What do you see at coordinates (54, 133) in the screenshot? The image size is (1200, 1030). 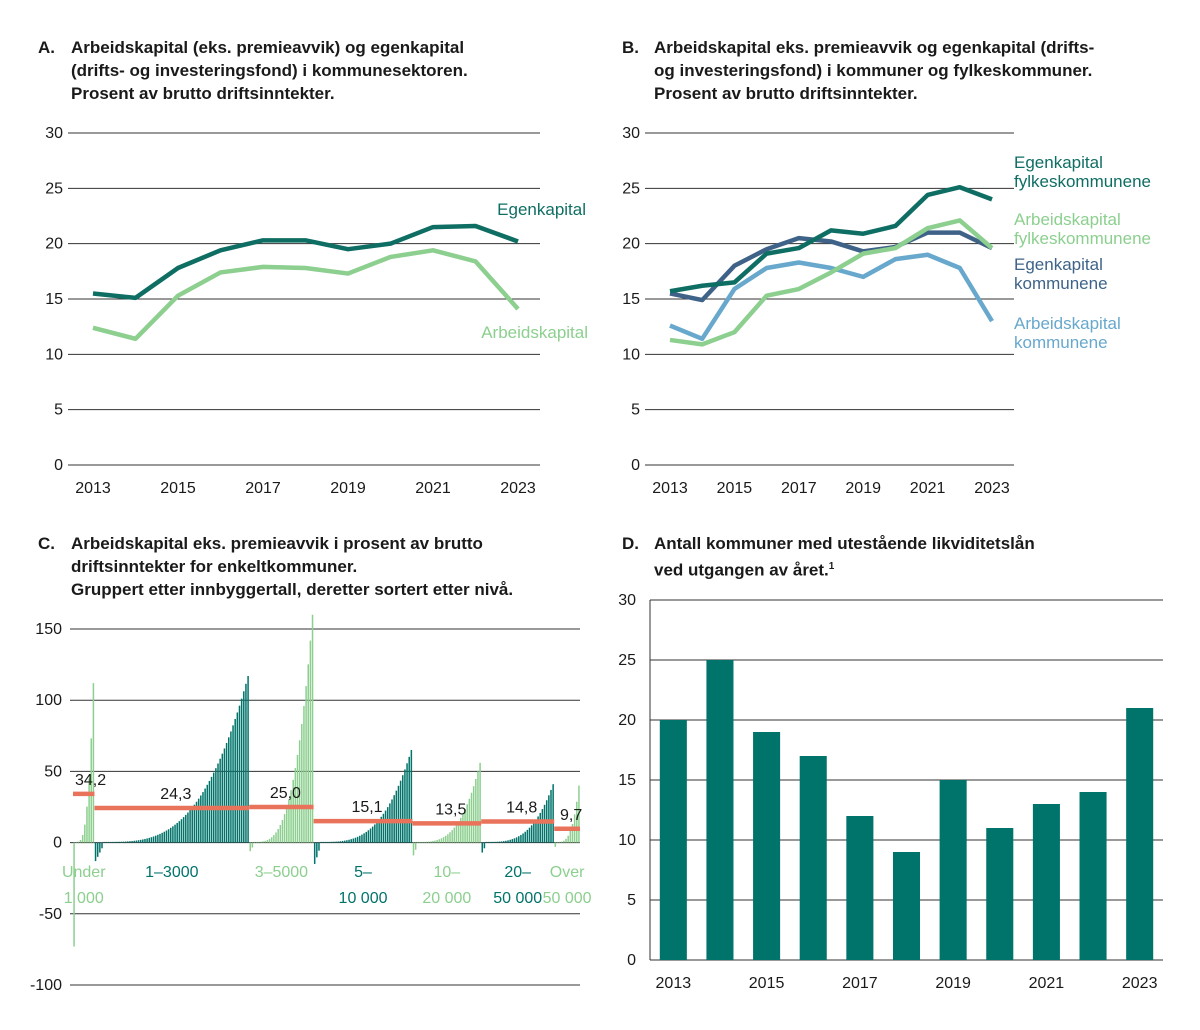 I see `y-tick-label: 30` at bounding box center [54, 133].